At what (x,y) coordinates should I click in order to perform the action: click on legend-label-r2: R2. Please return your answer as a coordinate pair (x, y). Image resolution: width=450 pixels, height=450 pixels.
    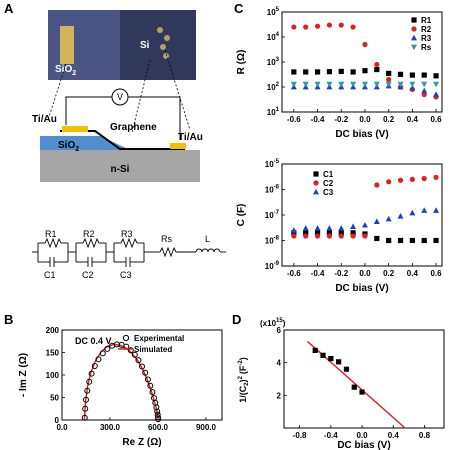
    Looking at the image, I should click on (426, 29).